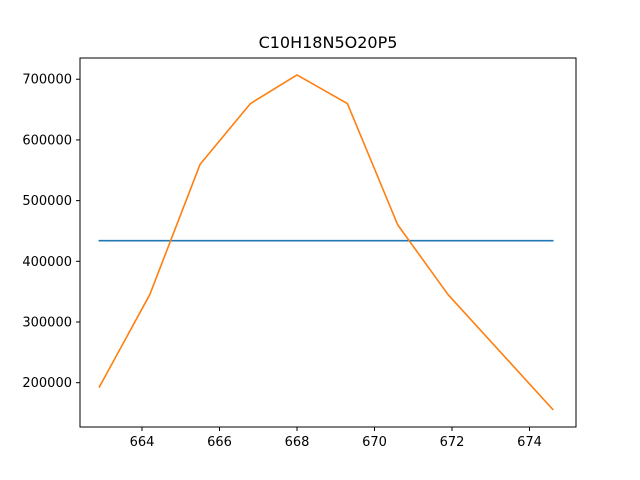 The width and height of the screenshot is (640, 480). I want to click on y-tick-label: 300000, so click(47, 323).